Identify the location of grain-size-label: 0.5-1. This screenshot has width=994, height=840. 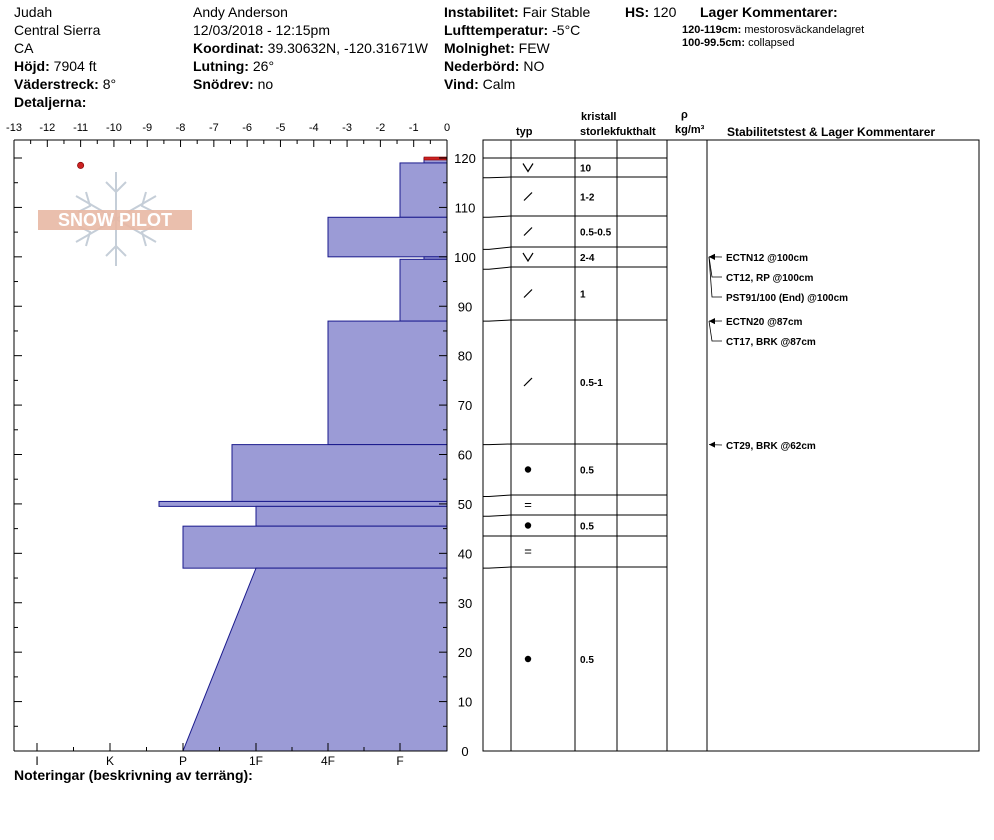
(591, 383).